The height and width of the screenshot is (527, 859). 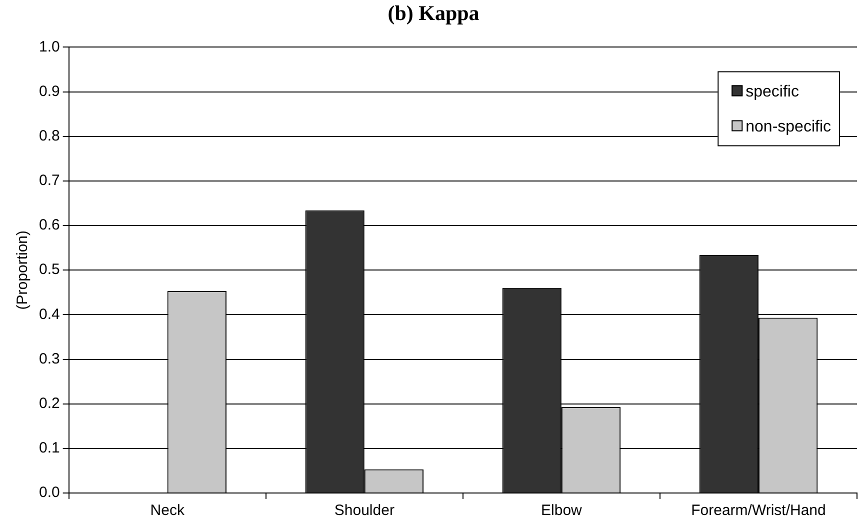 What do you see at coordinates (23, 270) in the screenshot?
I see `y-axis-title: (Proportion)` at bounding box center [23, 270].